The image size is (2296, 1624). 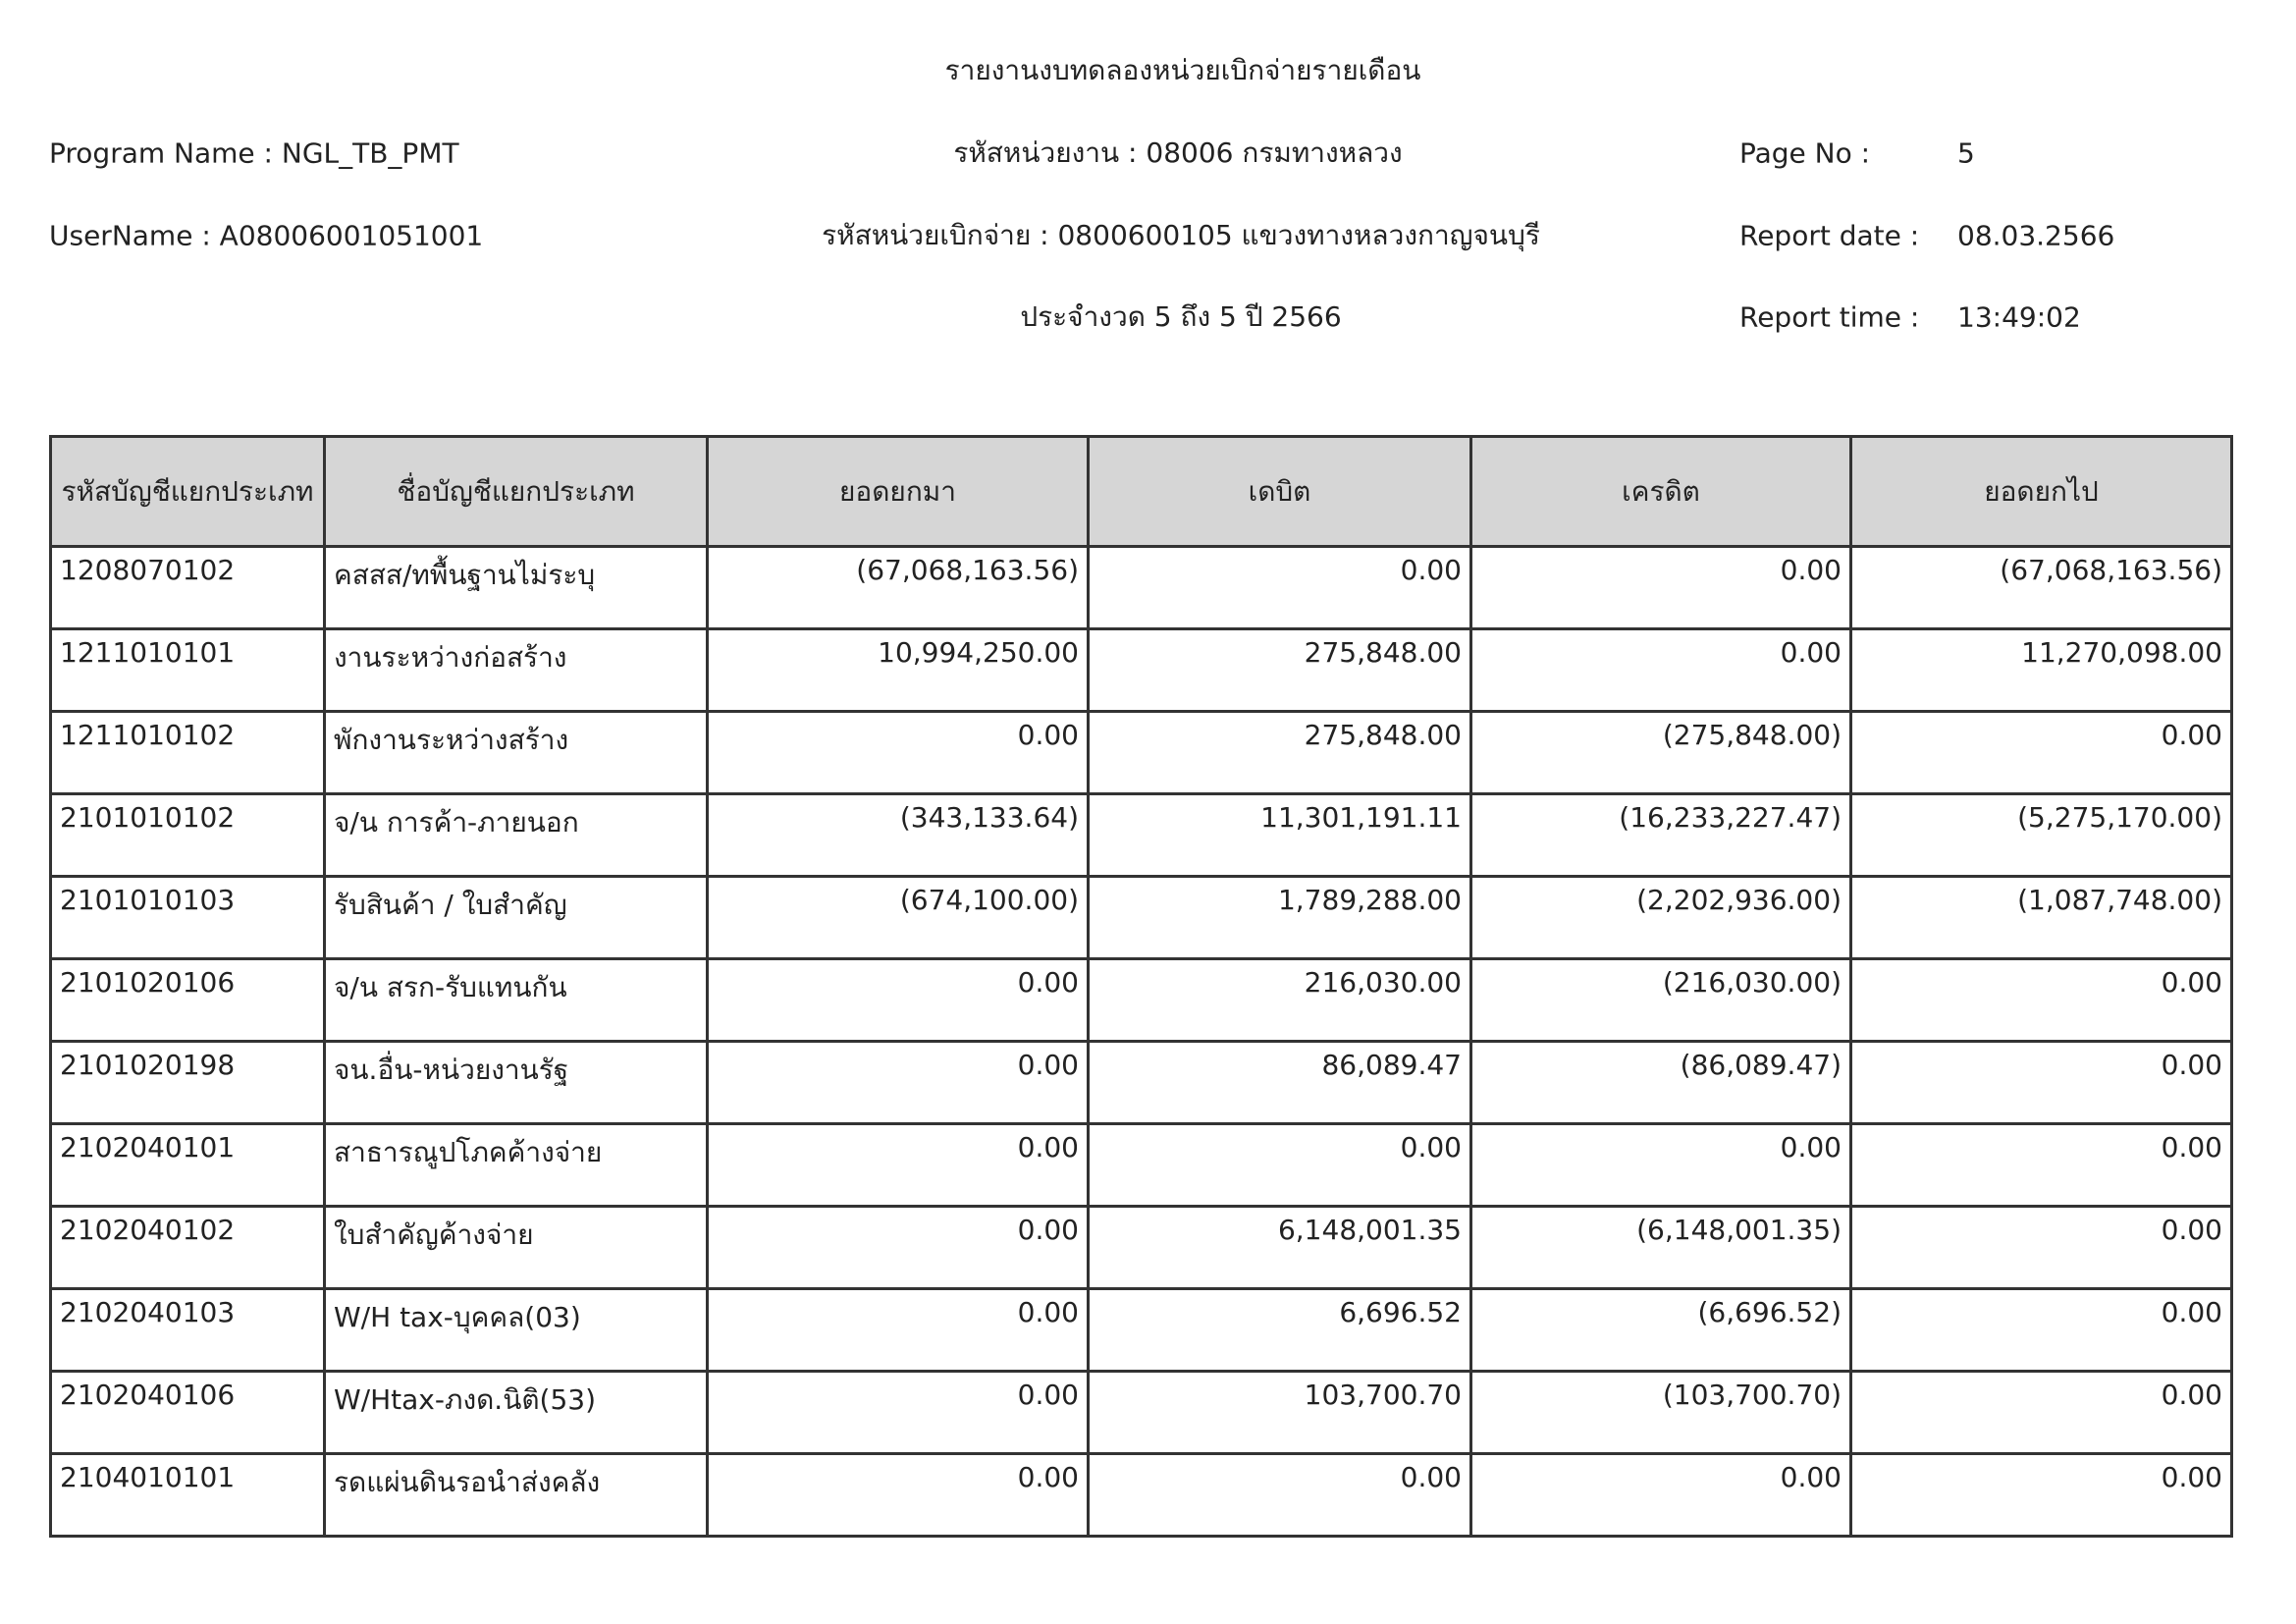 I want to click on amount-cell: (5,275,170.00), so click(x=2041, y=835).